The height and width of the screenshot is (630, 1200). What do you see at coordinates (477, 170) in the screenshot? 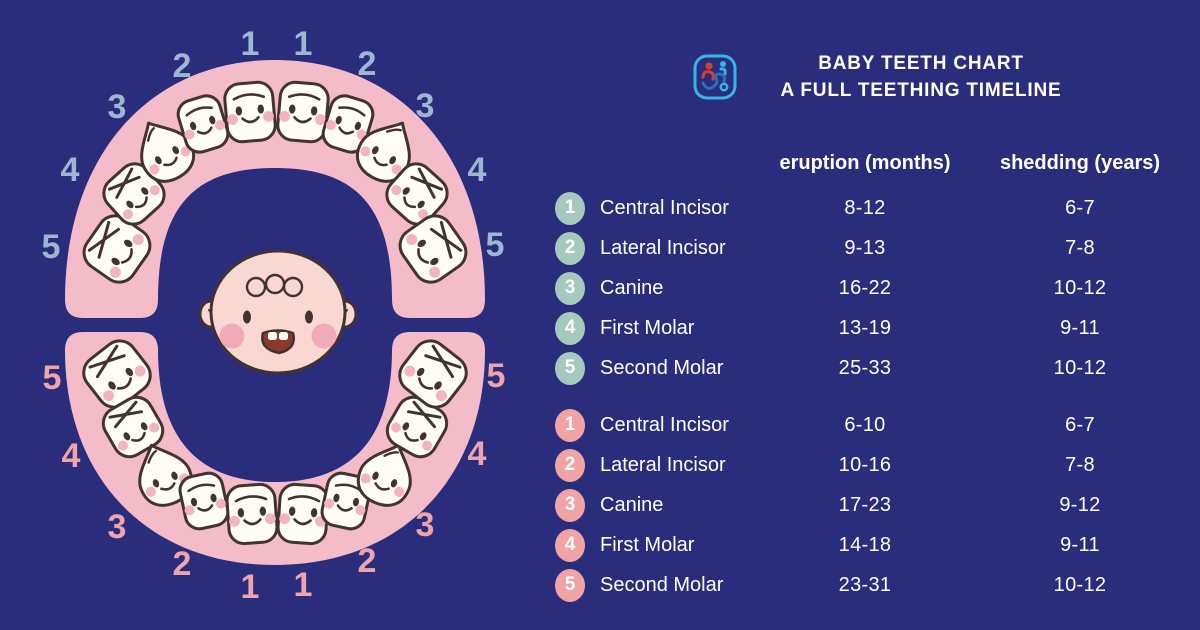
I see `upper-jaw-number-4-right: 4` at bounding box center [477, 170].